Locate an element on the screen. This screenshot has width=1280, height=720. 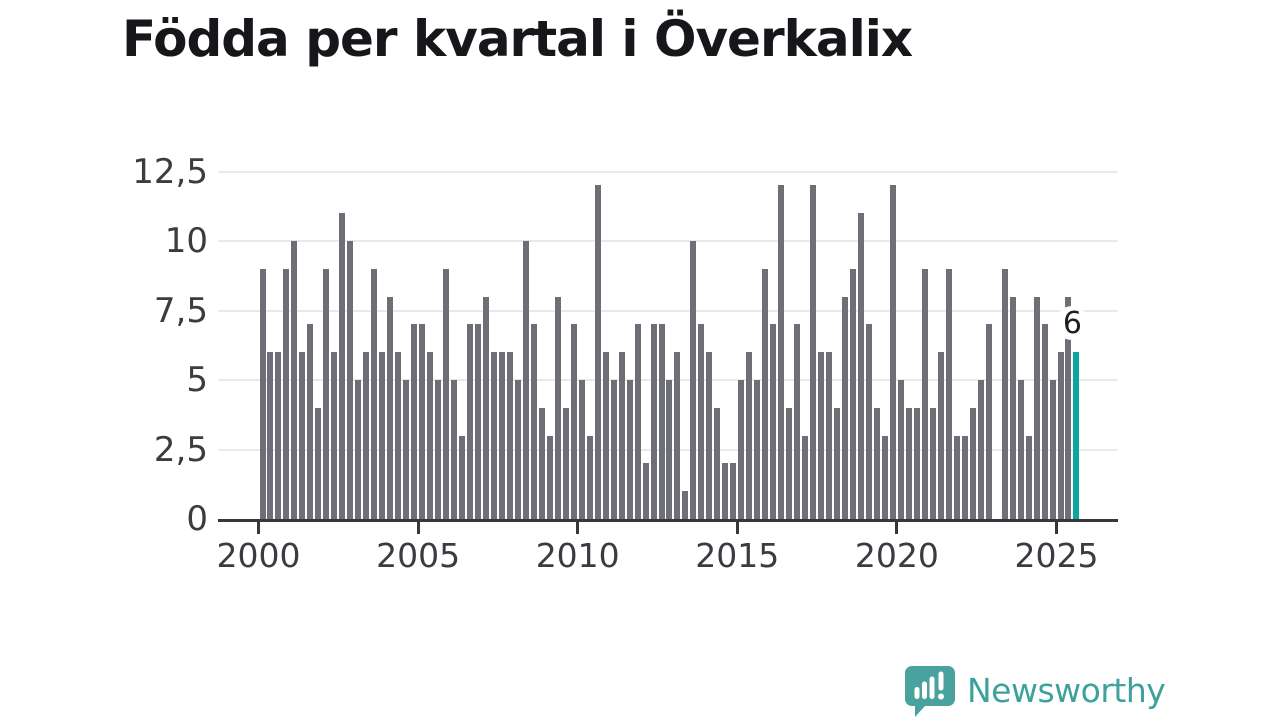
annotation-bubble: 6 is located at coordinates (1072, 323).